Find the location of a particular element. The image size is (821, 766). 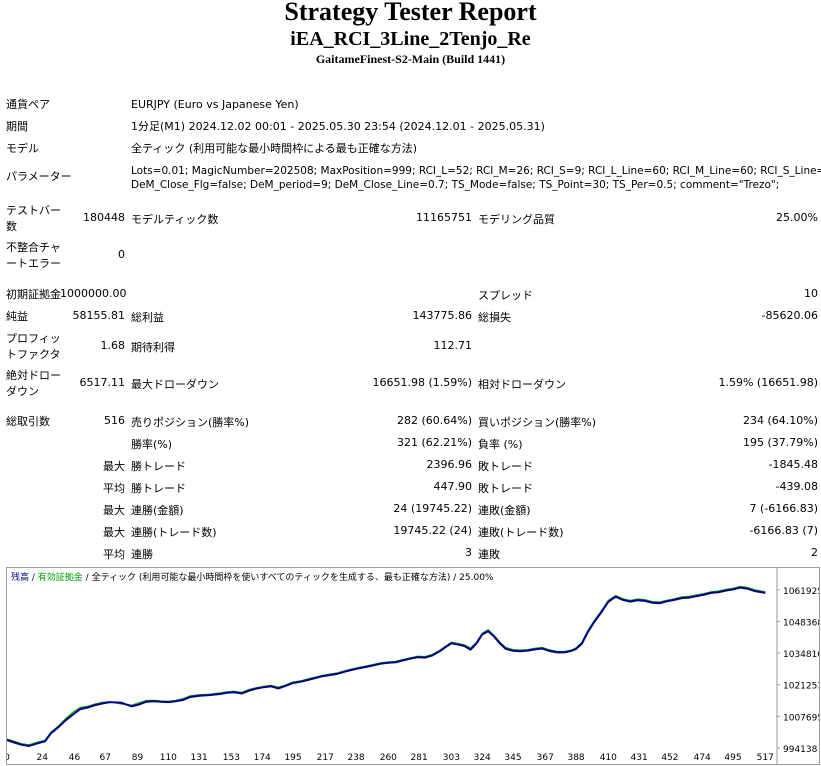

x-tick-label: 431 is located at coordinates (639, 758).